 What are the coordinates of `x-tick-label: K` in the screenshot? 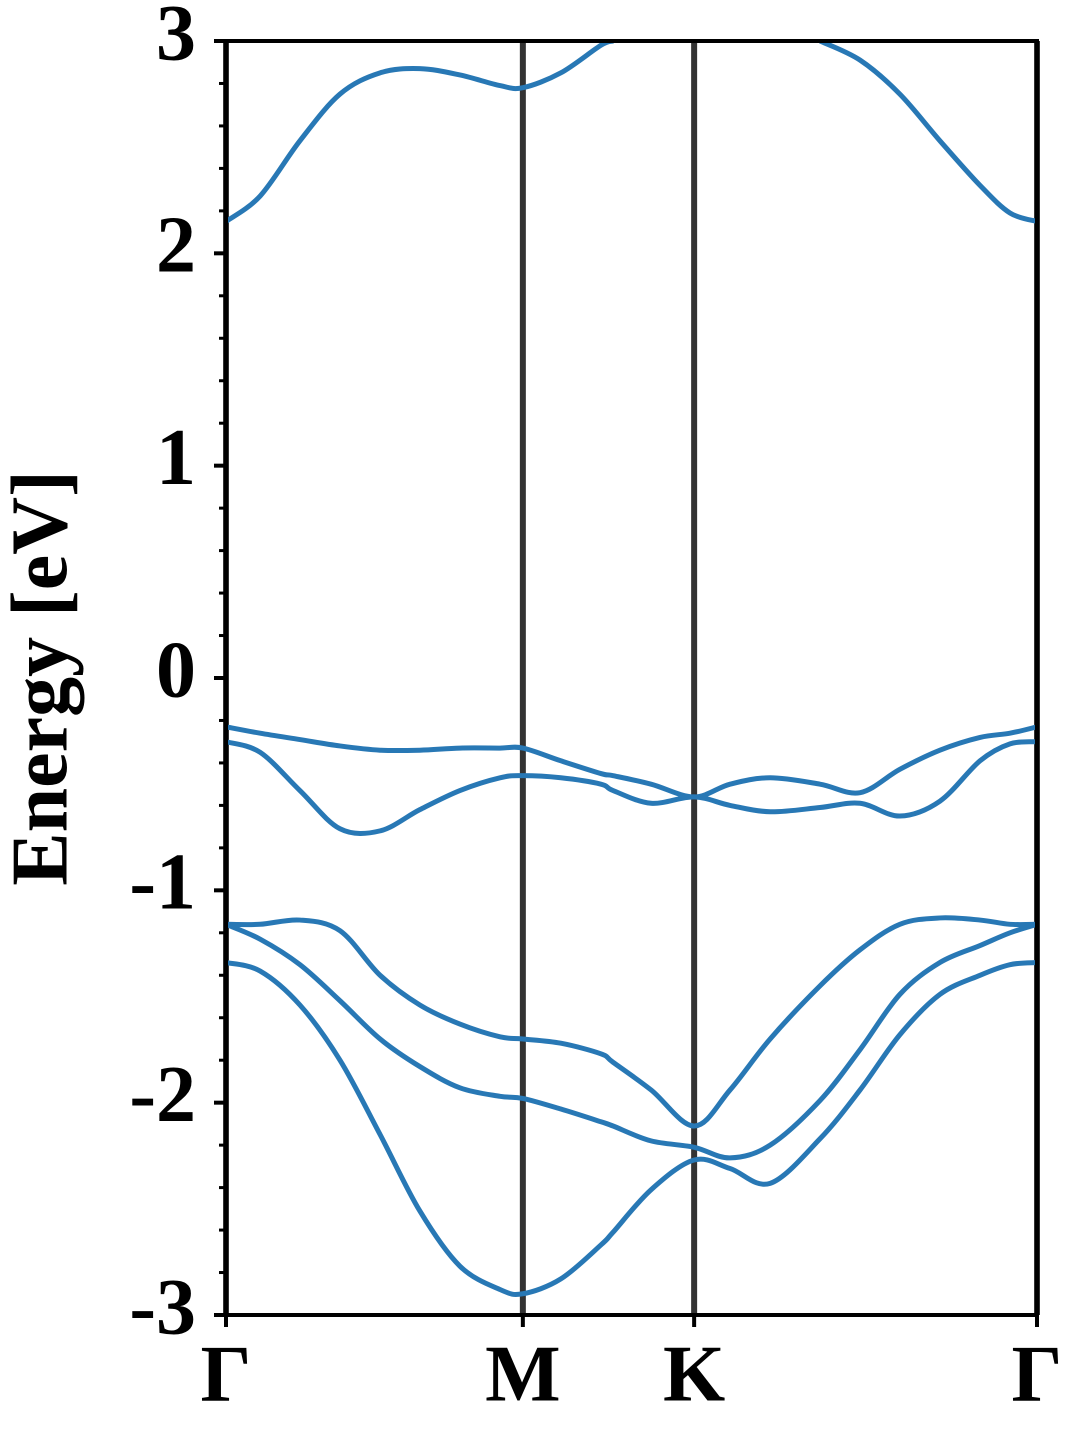 It's located at (694, 1374).